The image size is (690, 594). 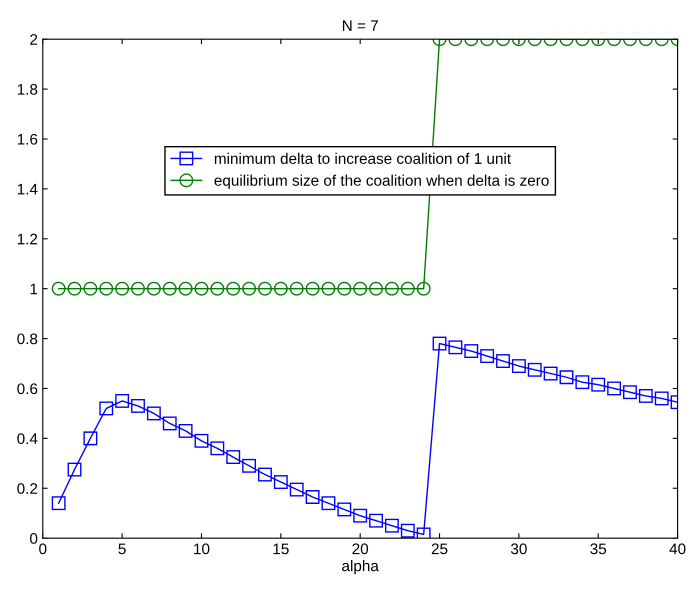 I want to click on y-tick-label: 1, so click(x=34, y=289).